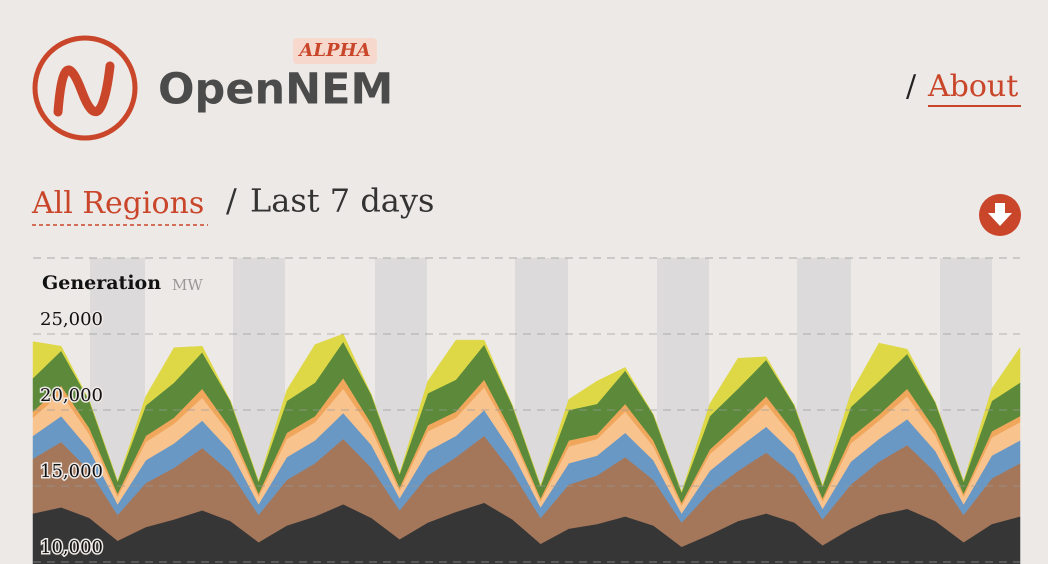 This screenshot has height=564, width=1048. Describe the element at coordinates (275, 90) in the screenshot. I see `brand: OpenNEM` at that location.